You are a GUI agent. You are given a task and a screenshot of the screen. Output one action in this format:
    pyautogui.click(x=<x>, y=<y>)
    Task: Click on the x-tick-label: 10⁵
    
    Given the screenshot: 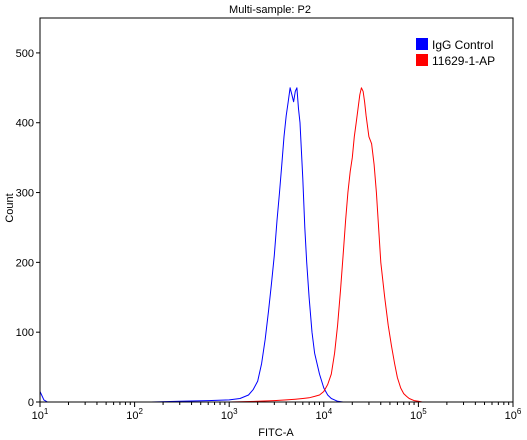 What is the action you would take?
    pyautogui.click(x=418, y=414)
    